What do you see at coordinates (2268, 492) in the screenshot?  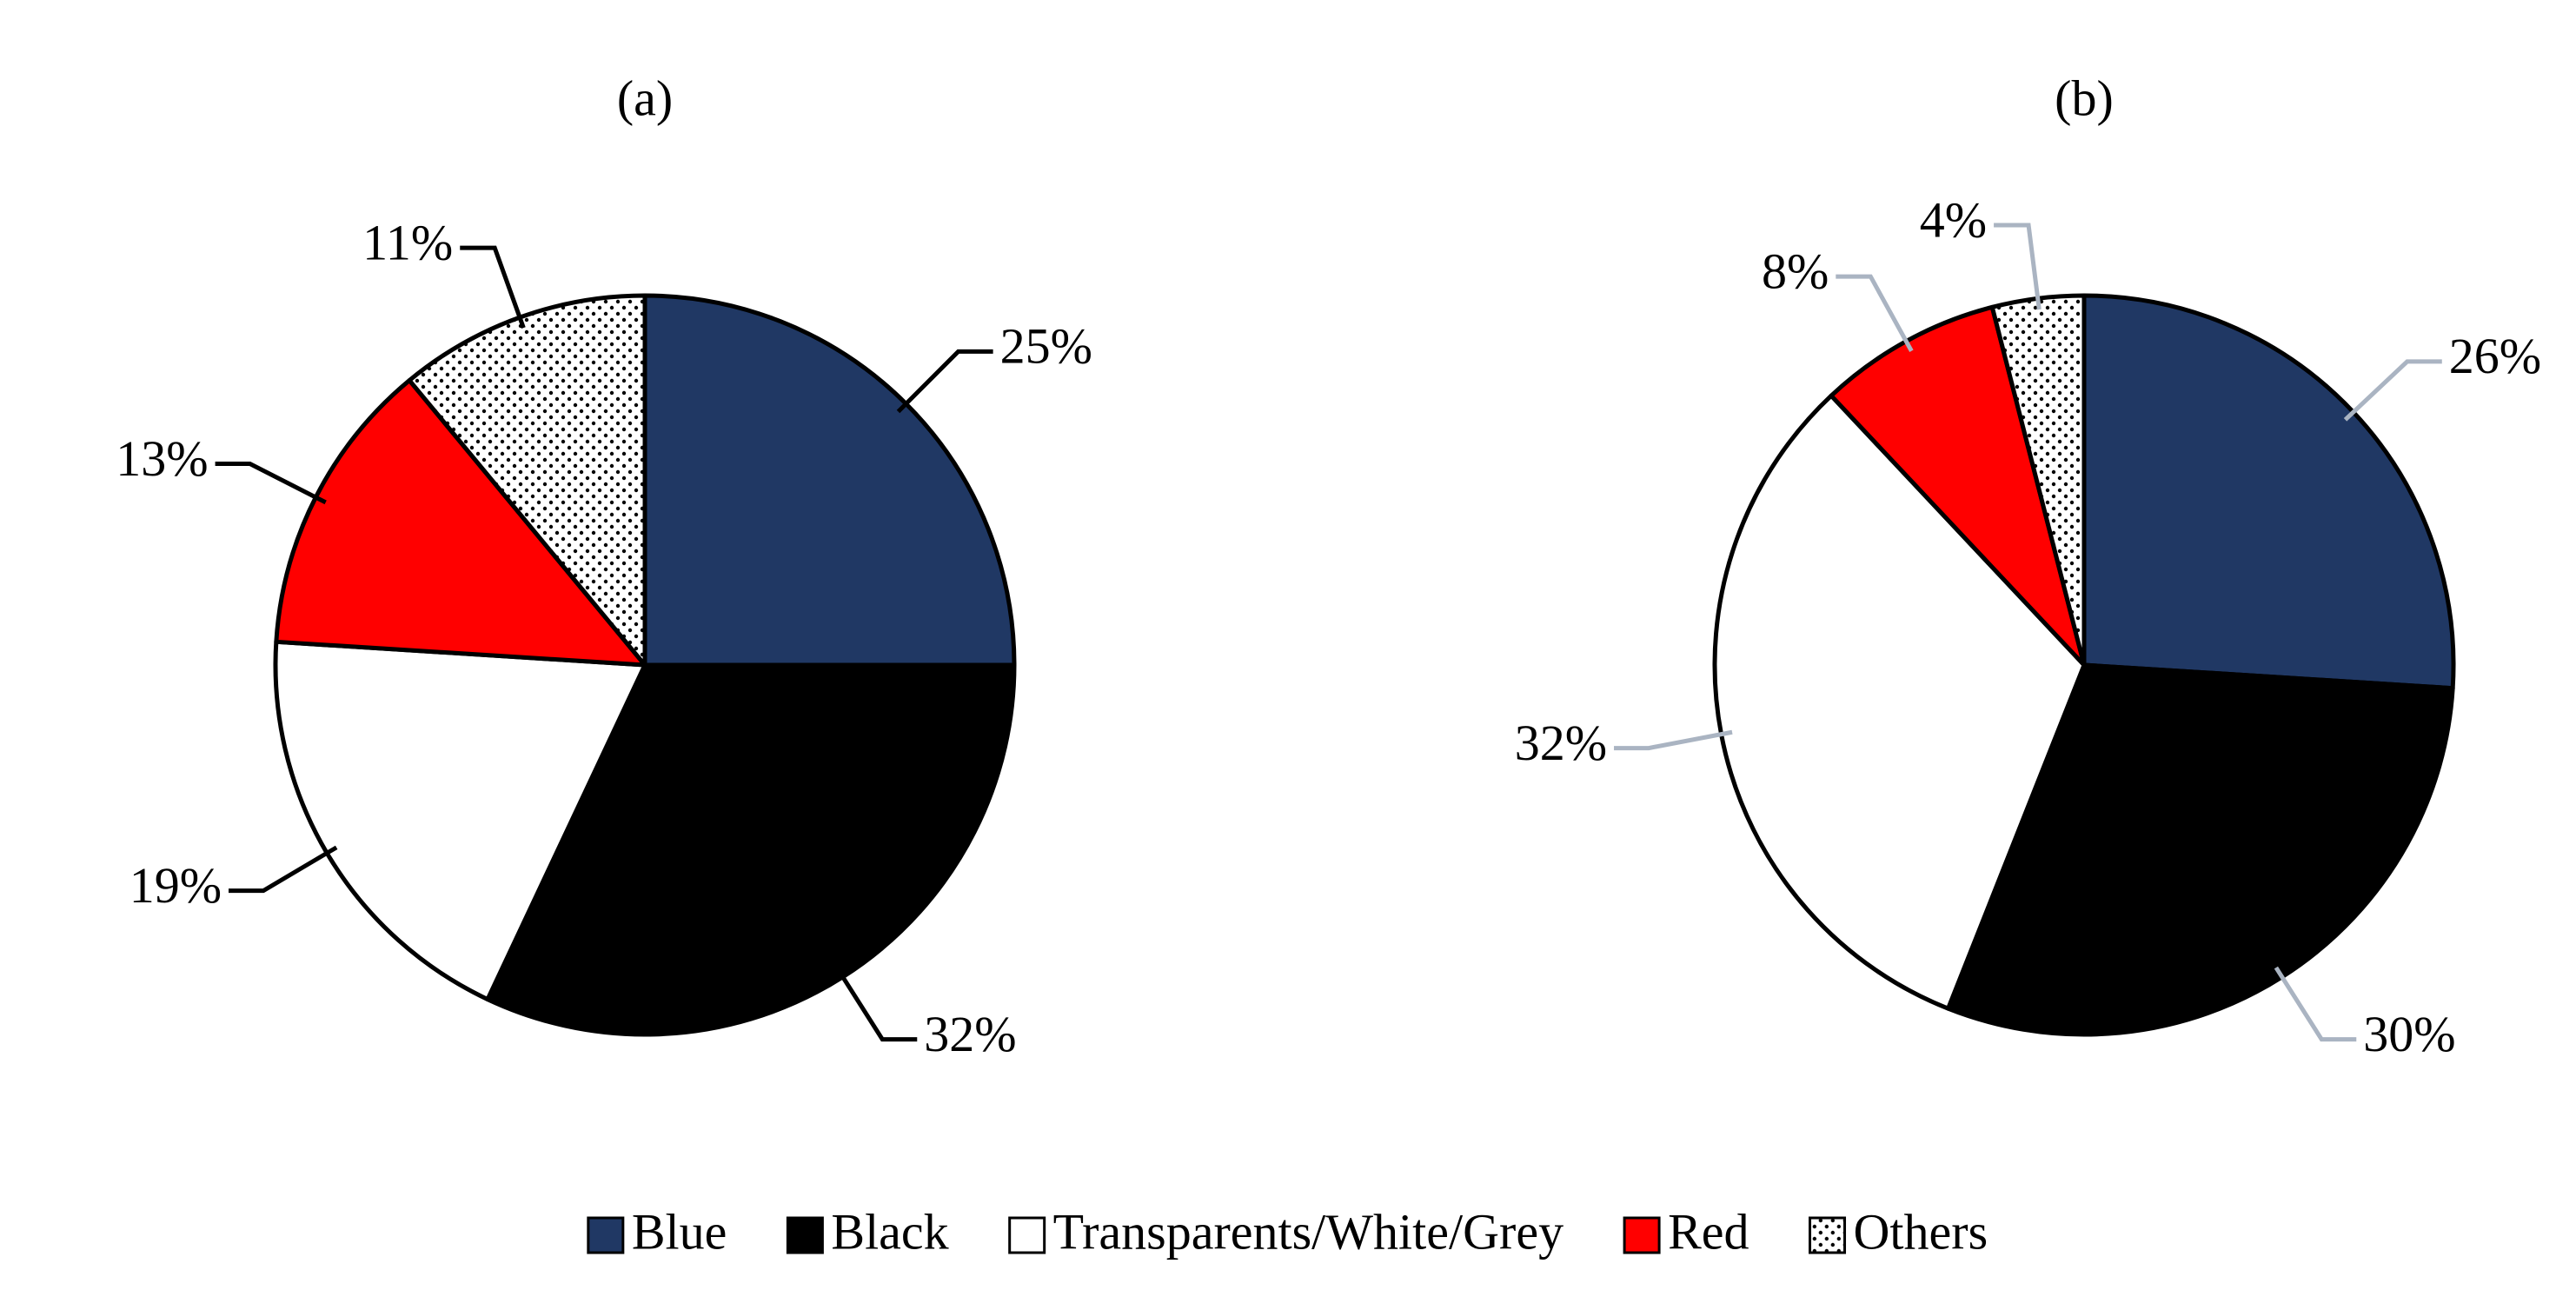 I see `pie-slice` at bounding box center [2268, 492].